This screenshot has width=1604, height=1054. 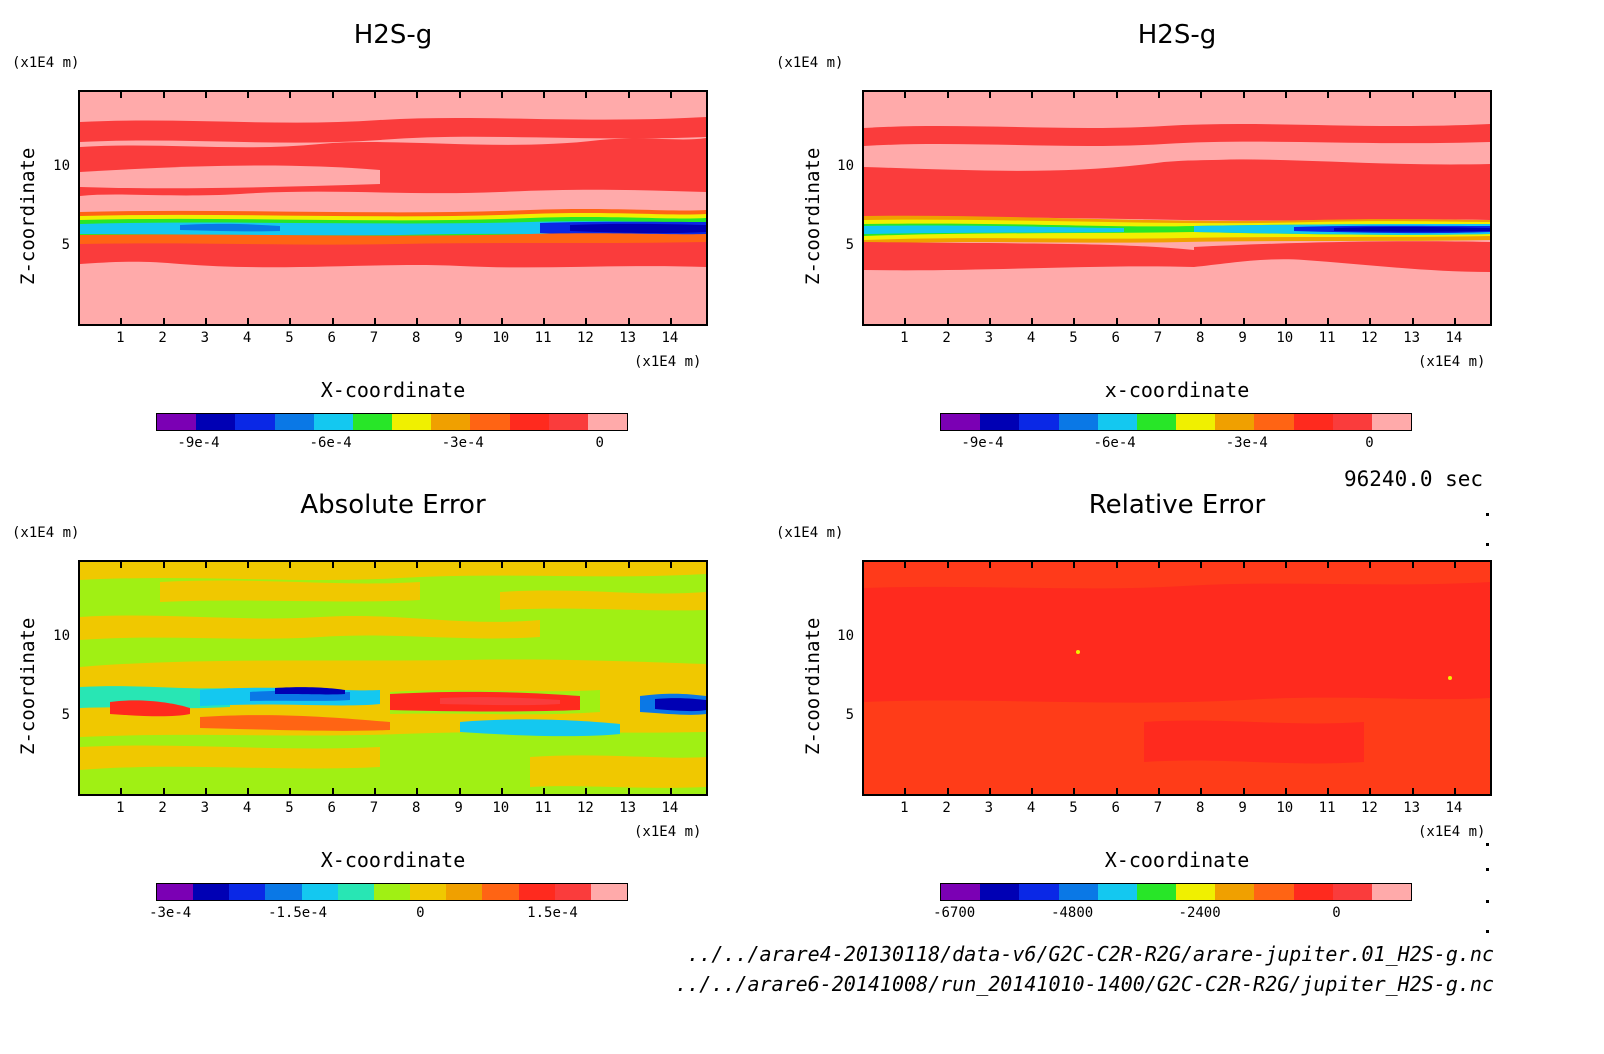 I want to click on chart-title: H2S-g, so click(x=393, y=35).